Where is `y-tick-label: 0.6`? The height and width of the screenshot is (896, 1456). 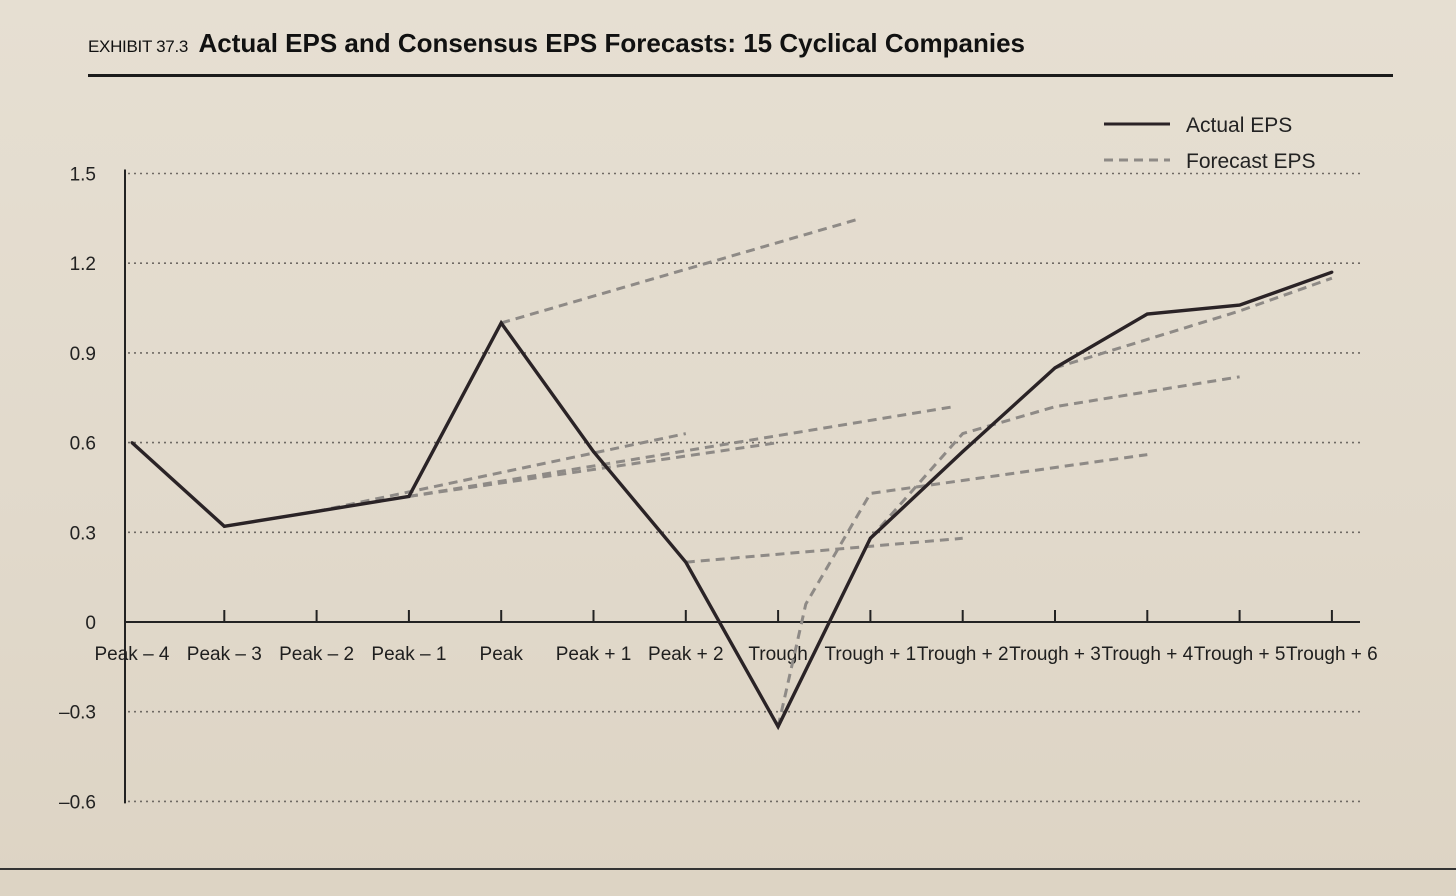
y-tick-label: 0.6 is located at coordinates (83, 444).